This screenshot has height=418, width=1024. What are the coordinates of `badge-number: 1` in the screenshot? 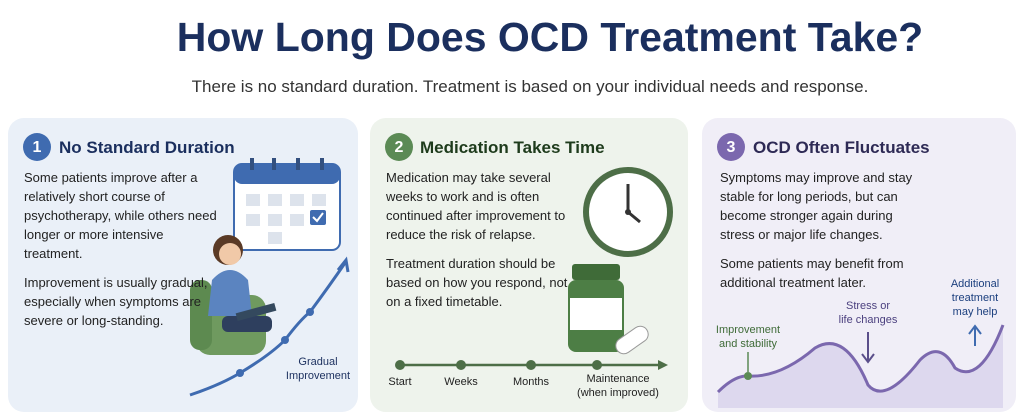 It's located at (37, 147).